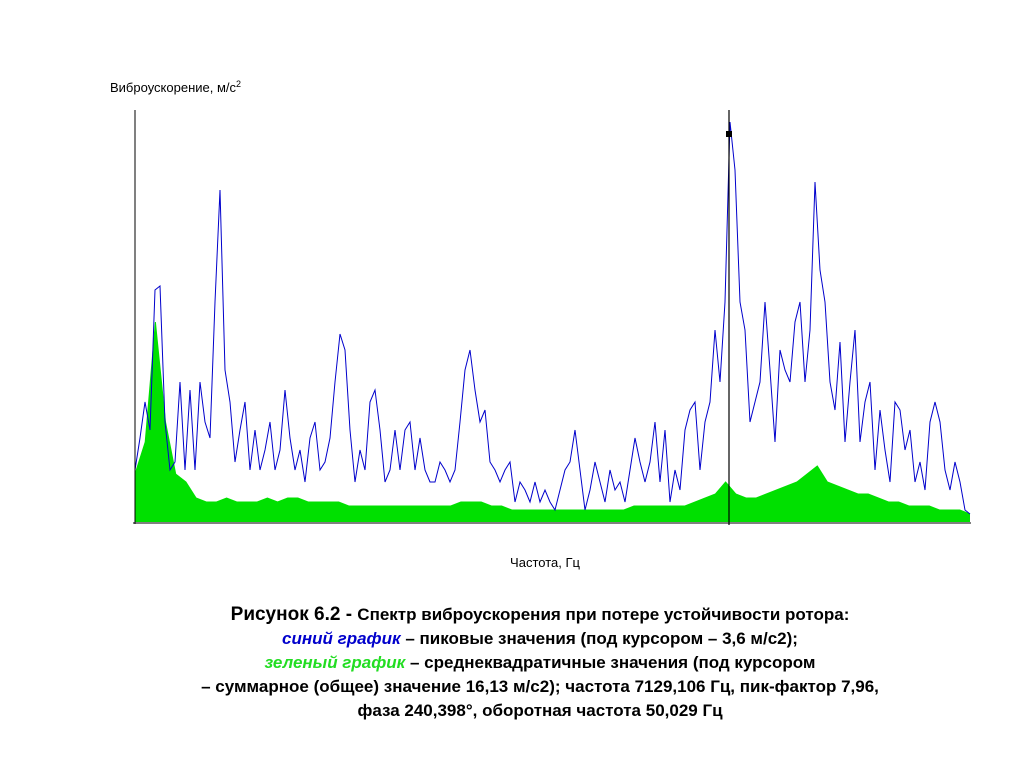 This screenshot has height=768, width=1024. Describe the element at coordinates (545, 562) in the screenshot. I see `x-axis-label: Частота, Гц` at that location.